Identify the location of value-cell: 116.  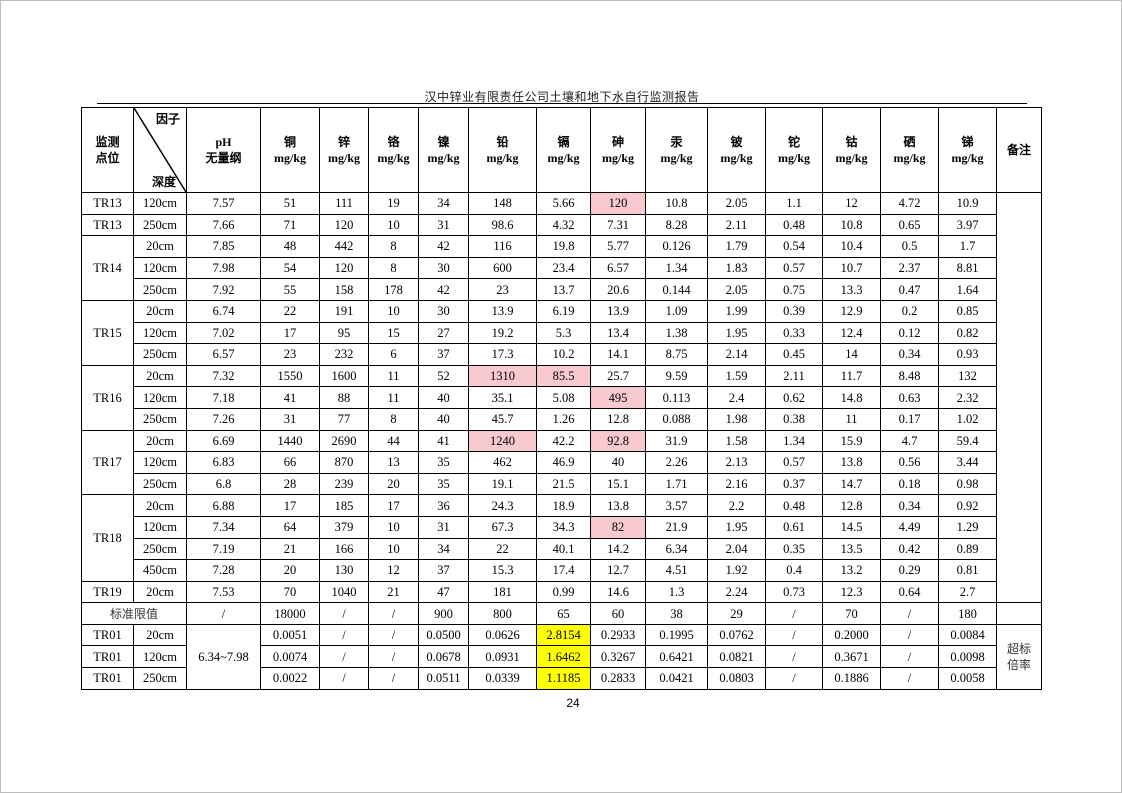
(502, 246).